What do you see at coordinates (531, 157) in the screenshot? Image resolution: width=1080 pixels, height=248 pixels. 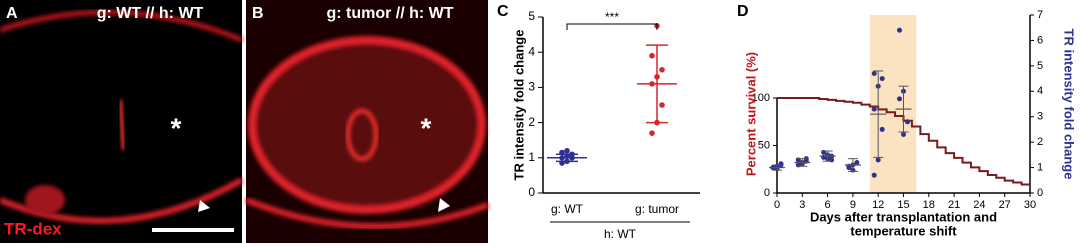 I see `y-tick-label: 1` at bounding box center [531, 157].